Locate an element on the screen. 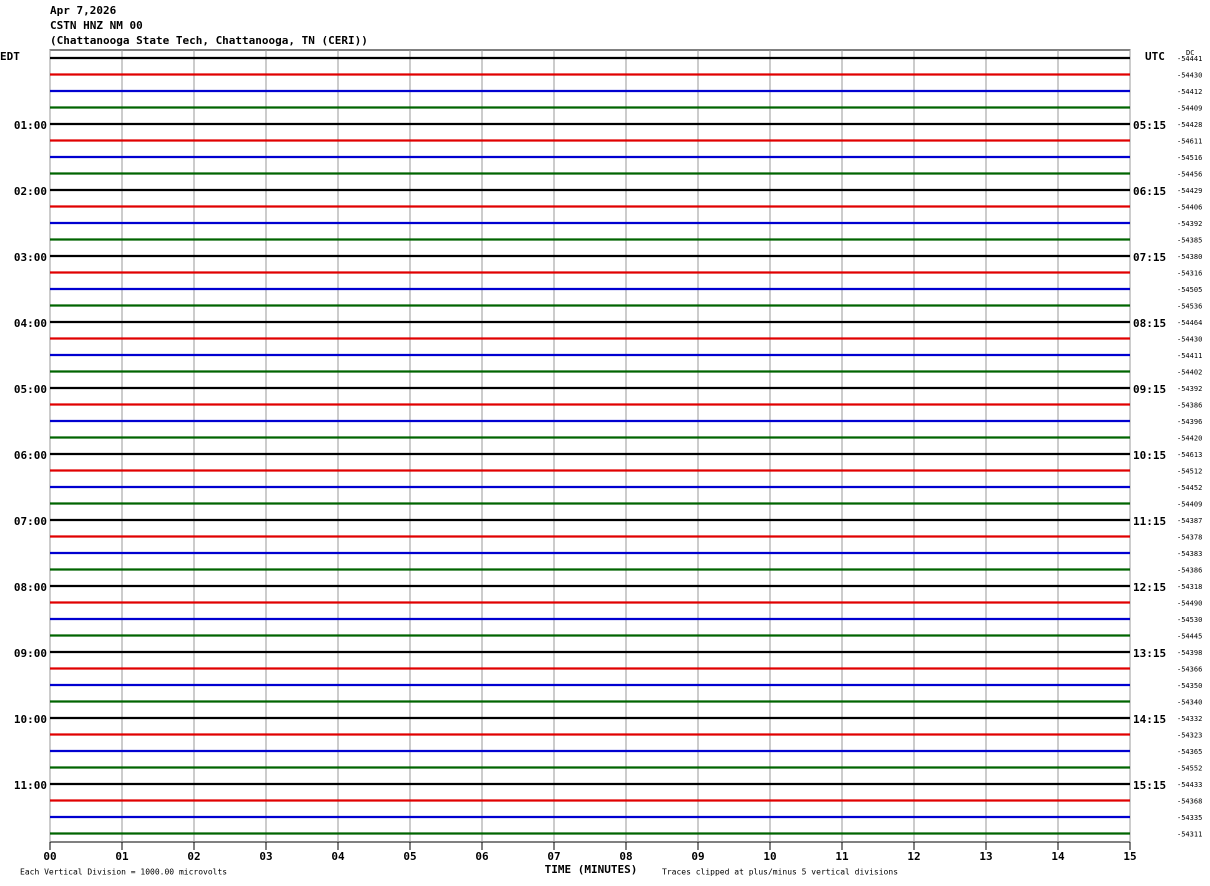 This screenshot has height=886, width=1210. dc-offset: -54332 is located at coordinates (1189, 719).